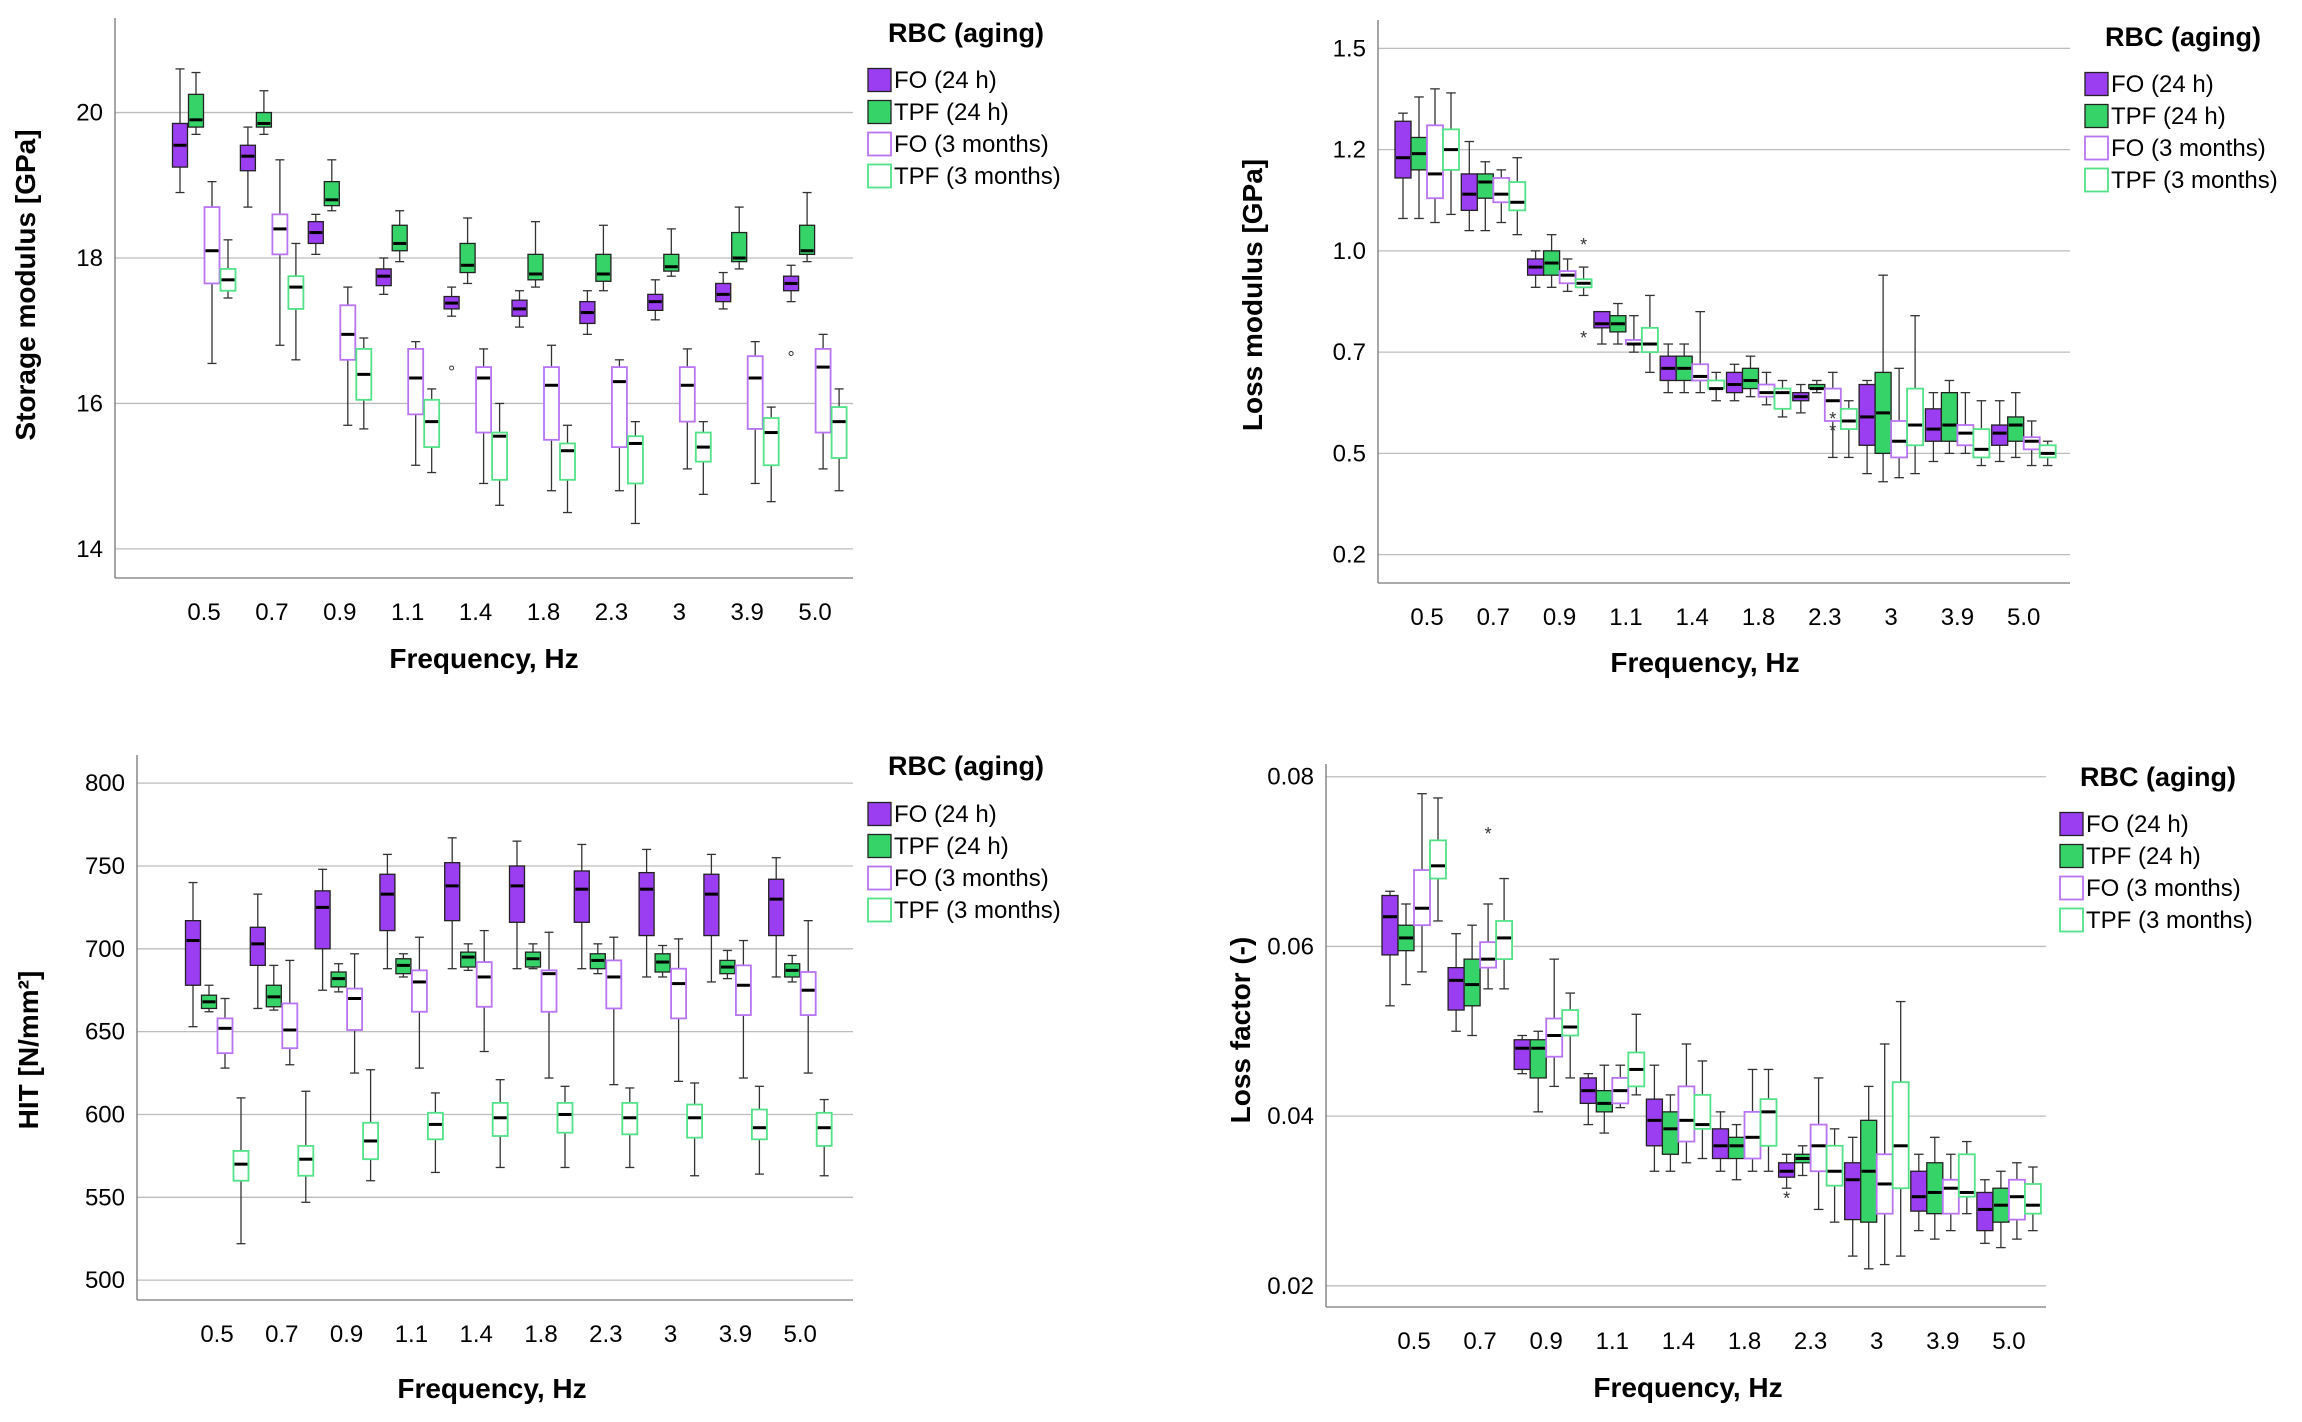 The height and width of the screenshot is (1422, 2302). What do you see at coordinates (945, 814) in the screenshot?
I see `legend-label: FO (24 h)` at bounding box center [945, 814].